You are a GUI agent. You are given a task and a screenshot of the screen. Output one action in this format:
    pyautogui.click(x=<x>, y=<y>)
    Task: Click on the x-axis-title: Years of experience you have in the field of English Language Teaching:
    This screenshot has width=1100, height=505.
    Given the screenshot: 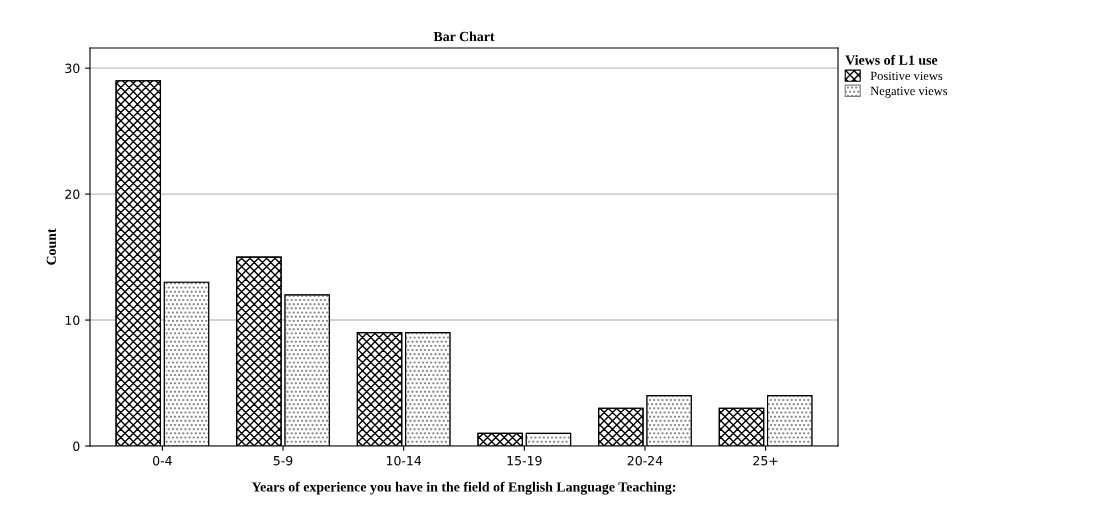 What is the action you would take?
    pyautogui.click(x=463, y=488)
    